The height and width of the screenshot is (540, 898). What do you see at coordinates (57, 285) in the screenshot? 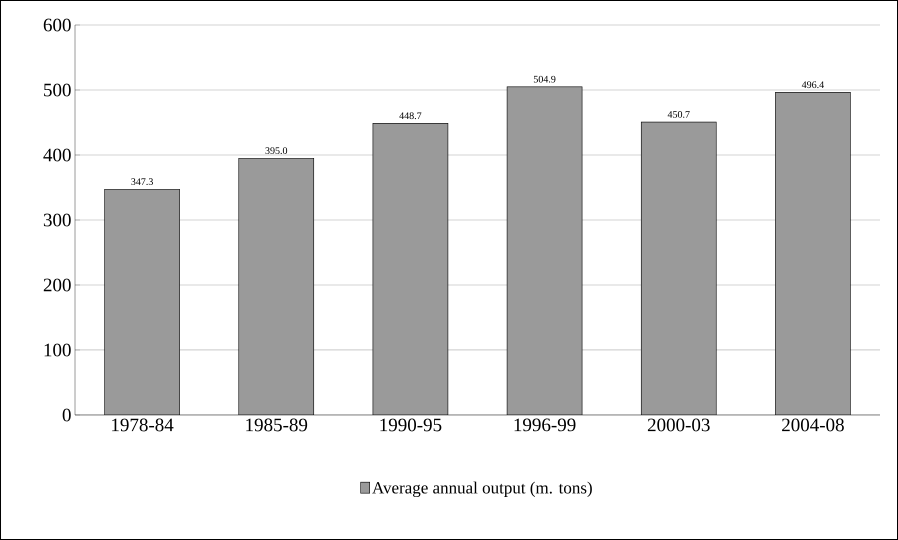
I see `y-tick-label: 200` at bounding box center [57, 285].